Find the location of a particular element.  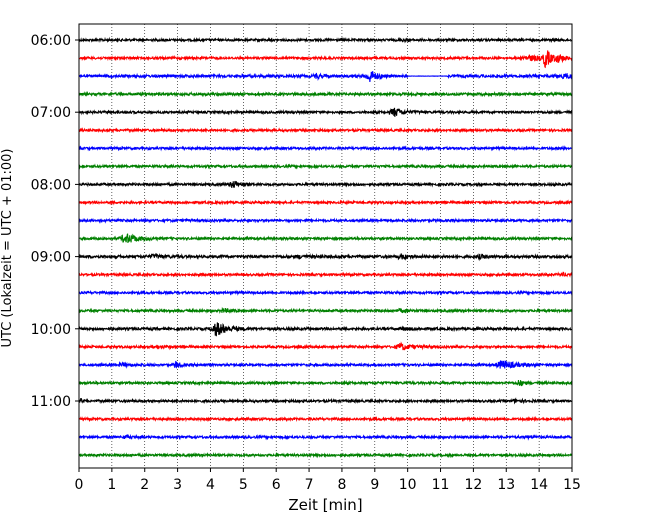

x-tick-label-6: 6 is located at coordinates (276, 485).